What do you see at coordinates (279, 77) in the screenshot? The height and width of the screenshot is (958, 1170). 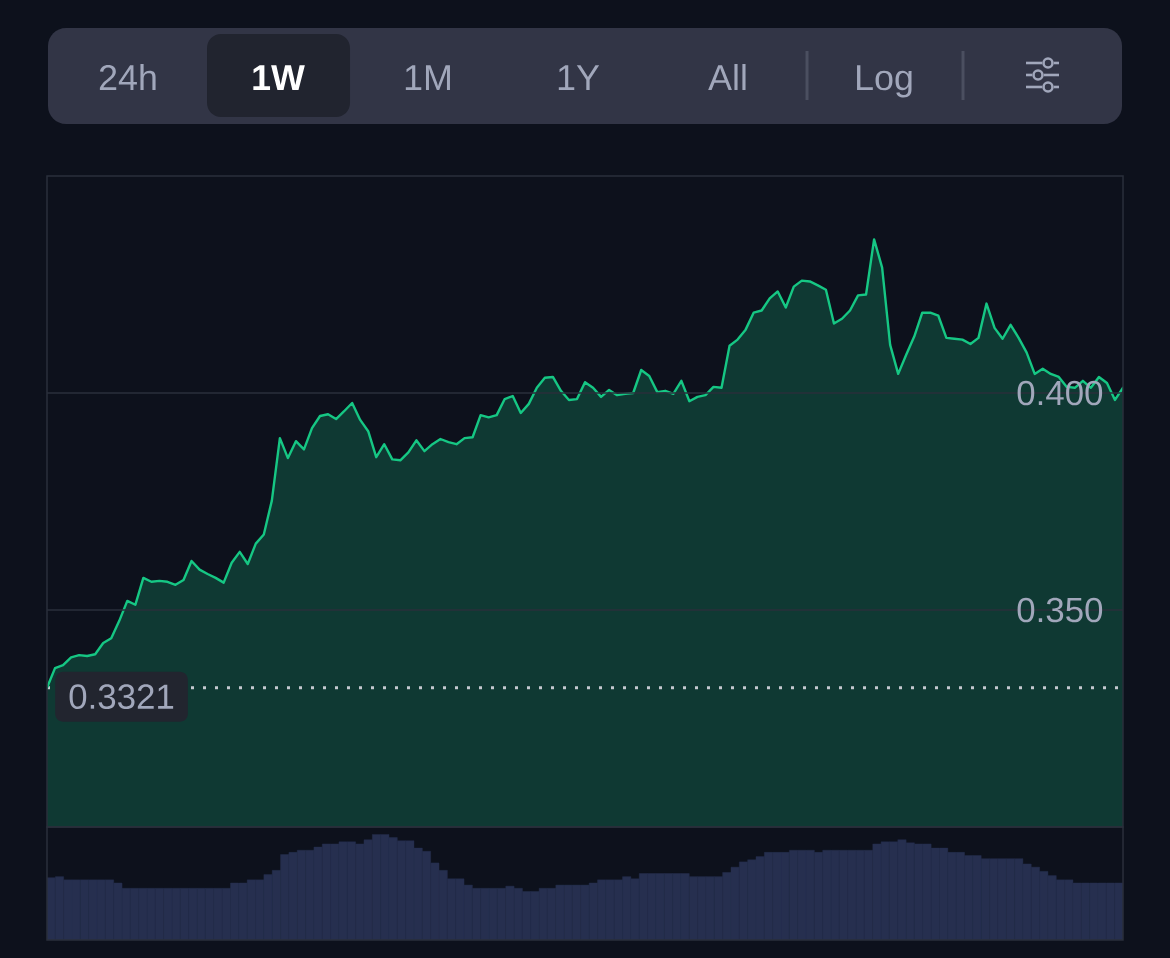 I see `text: 1W` at bounding box center [279, 77].